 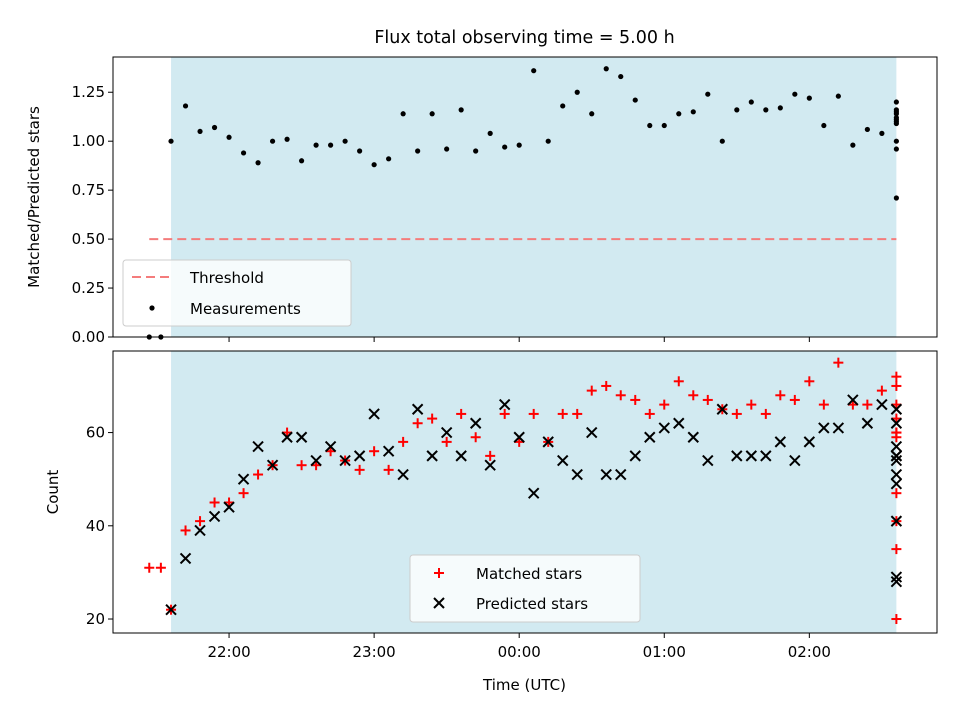 I want to click on bottom-y-ticks: 20 40 60, so click(x=99, y=526).